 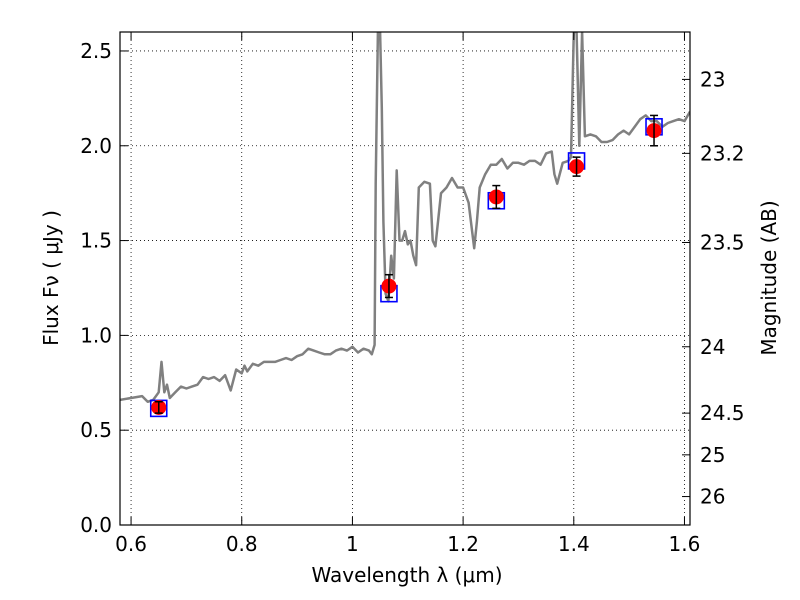 What do you see at coordinates (712, 79) in the screenshot?
I see `y2-tick-label: 23` at bounding box center [712, 79].